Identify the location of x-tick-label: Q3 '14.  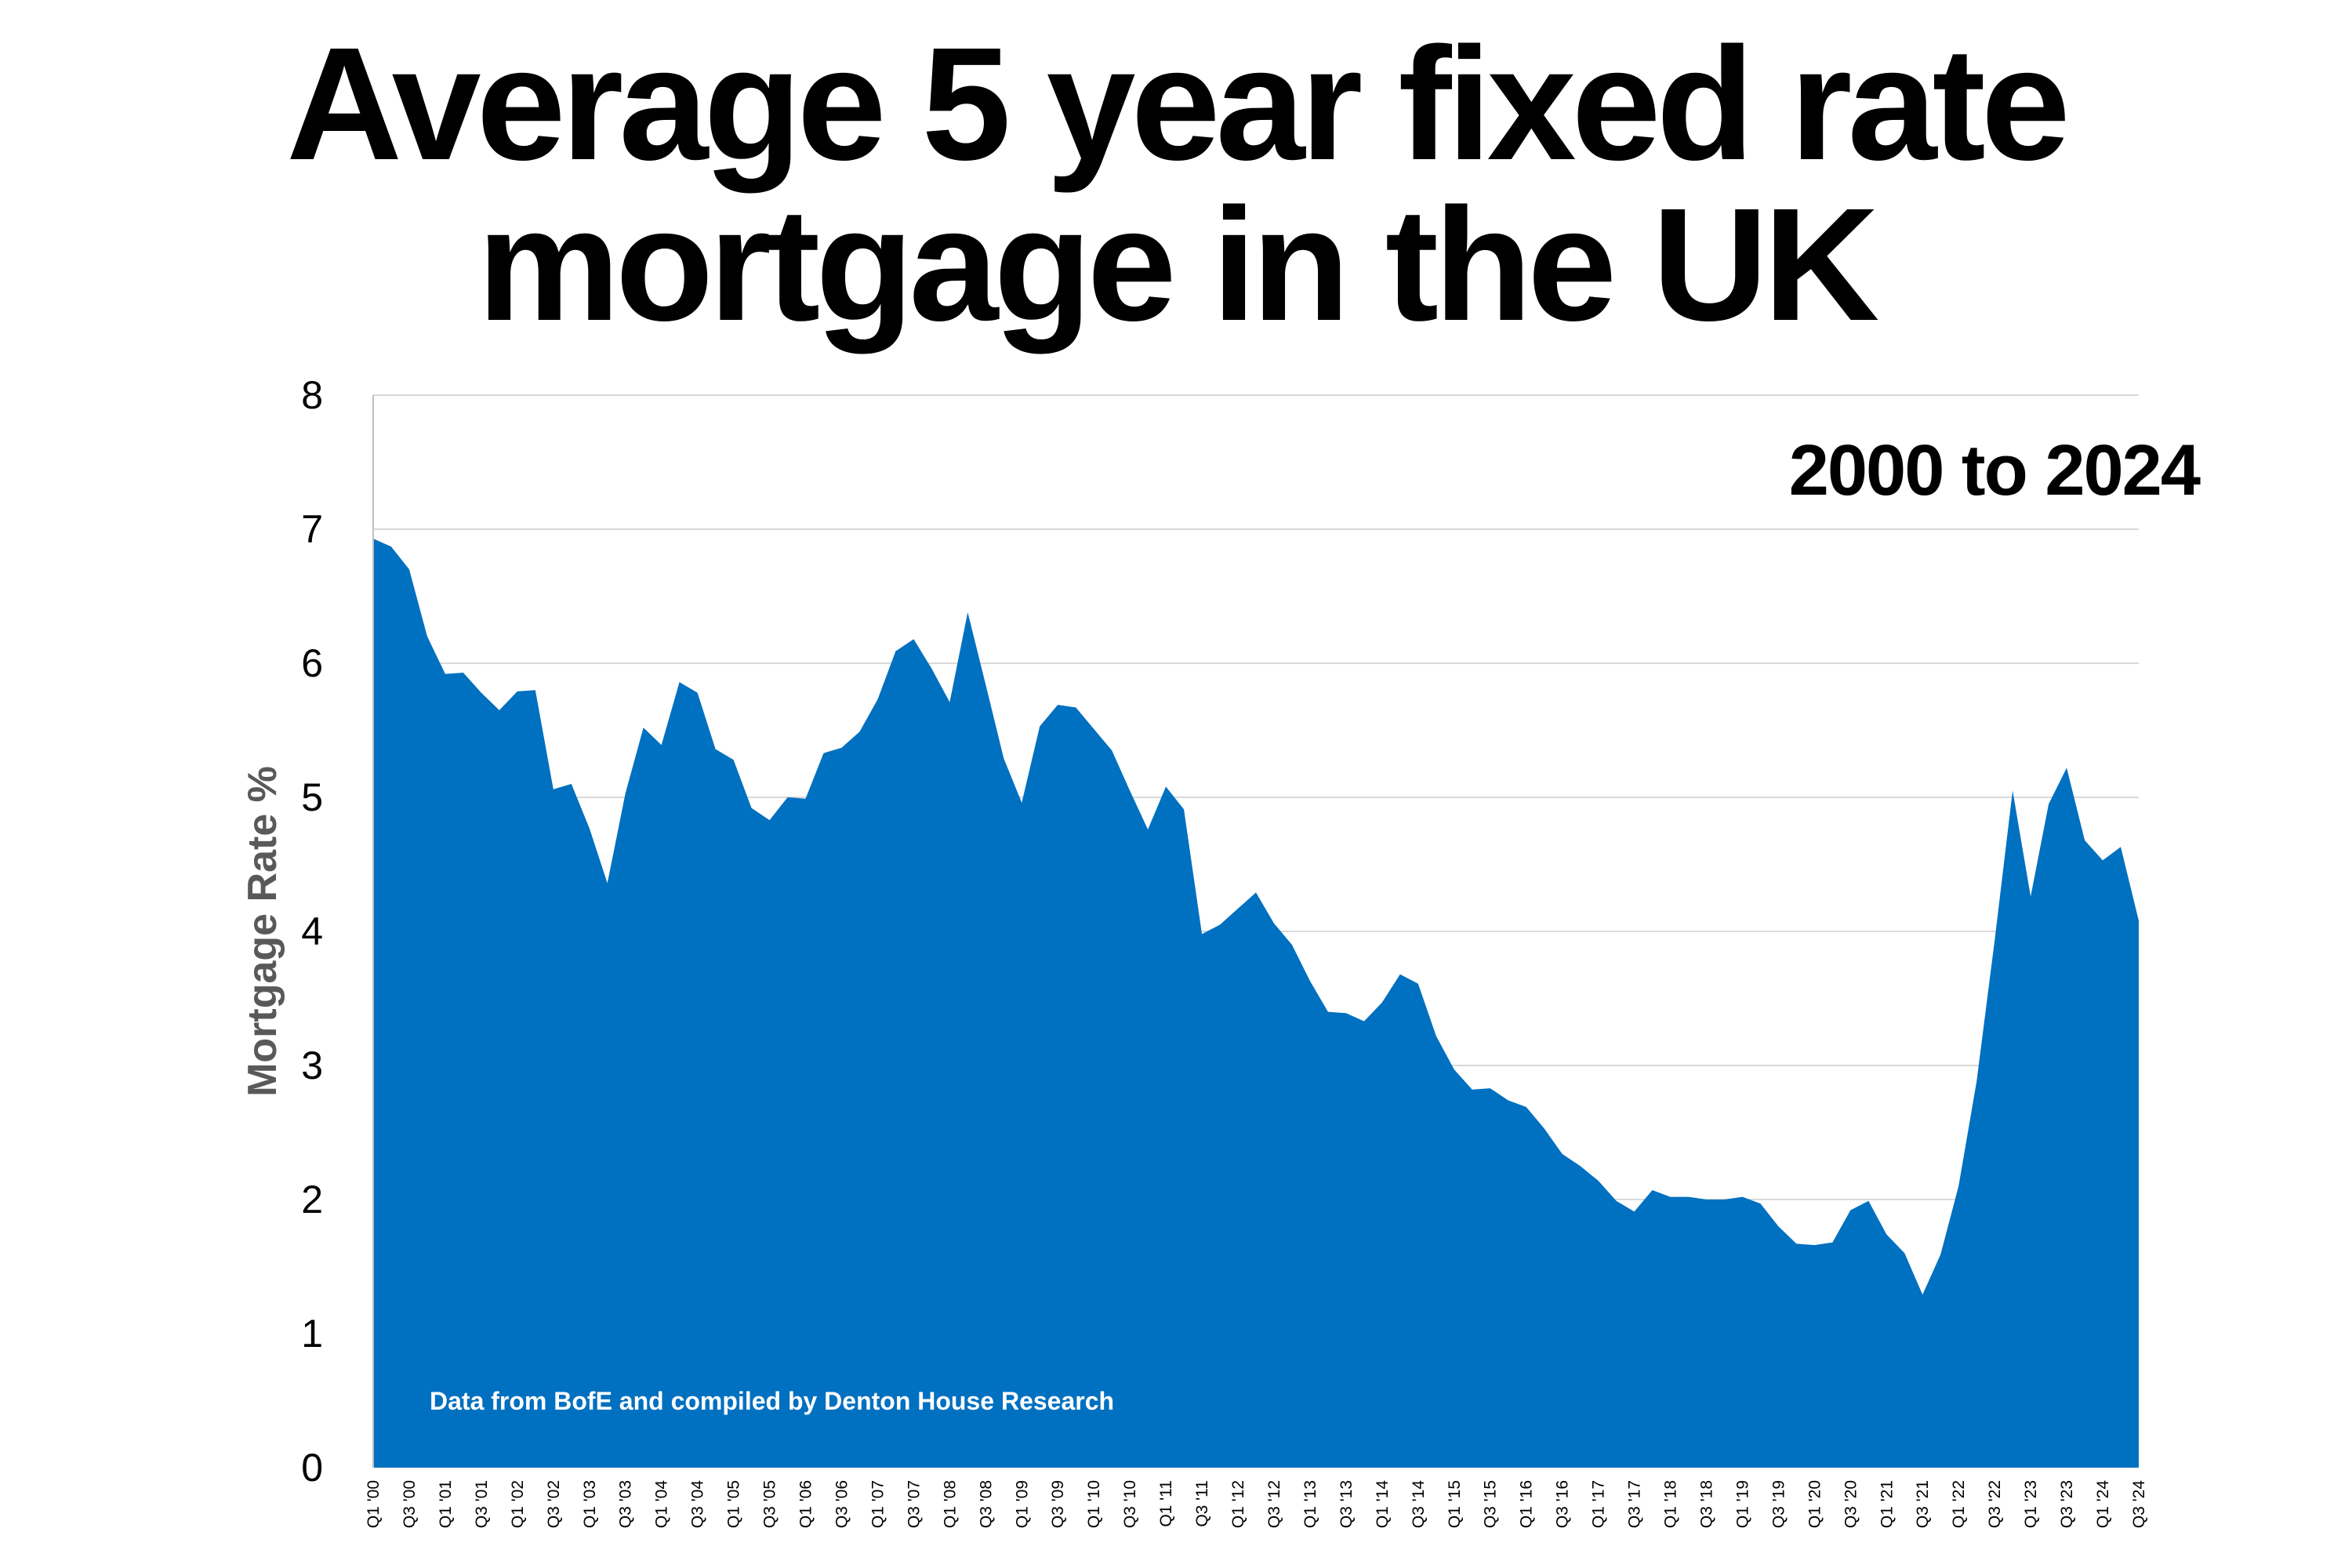
(1419, 1504).